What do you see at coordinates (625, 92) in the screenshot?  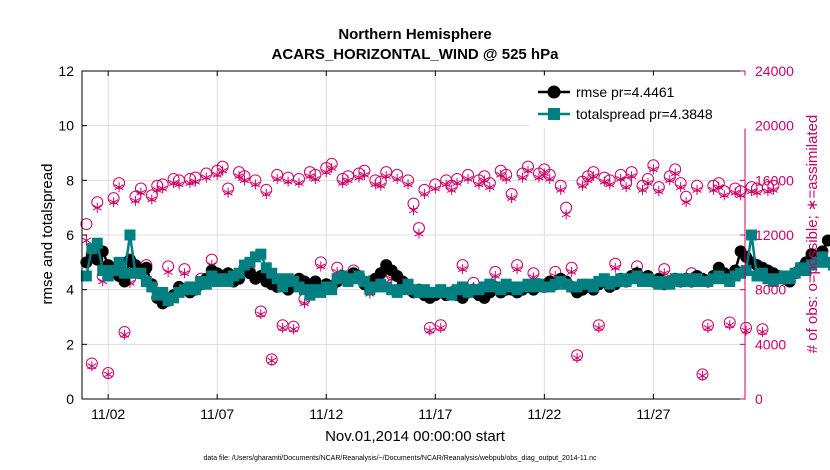 I see `legend-rmse-label: rmse pr=4.4461` at bounding box center [625, 92].